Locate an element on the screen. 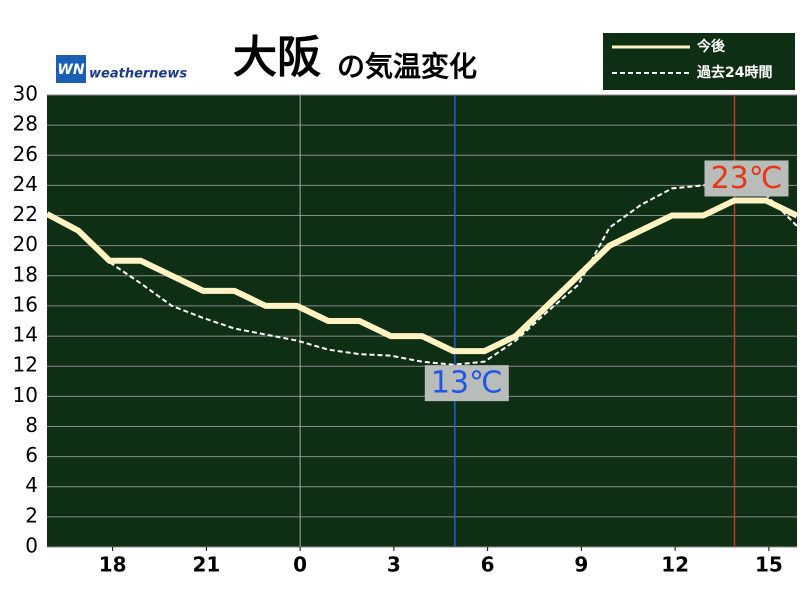 This screenshot has height=604, width=800. y-tick-label: 30 is located at coordinates (25, 94).